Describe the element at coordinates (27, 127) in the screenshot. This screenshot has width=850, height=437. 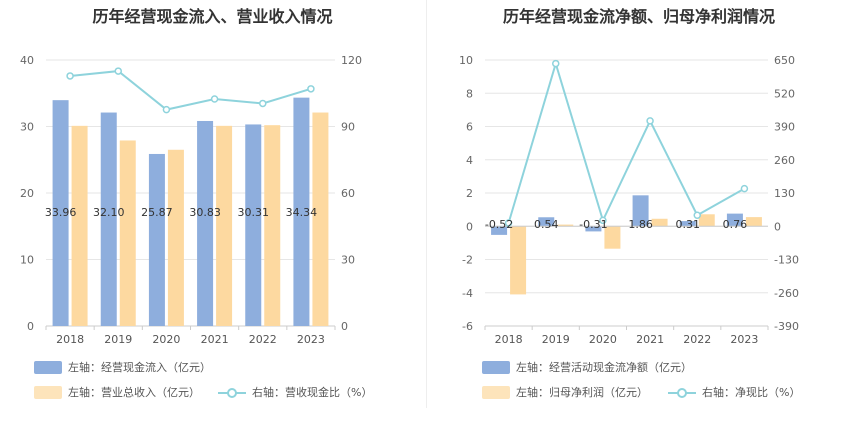
I see `left-axis-tick: 30` at that location.